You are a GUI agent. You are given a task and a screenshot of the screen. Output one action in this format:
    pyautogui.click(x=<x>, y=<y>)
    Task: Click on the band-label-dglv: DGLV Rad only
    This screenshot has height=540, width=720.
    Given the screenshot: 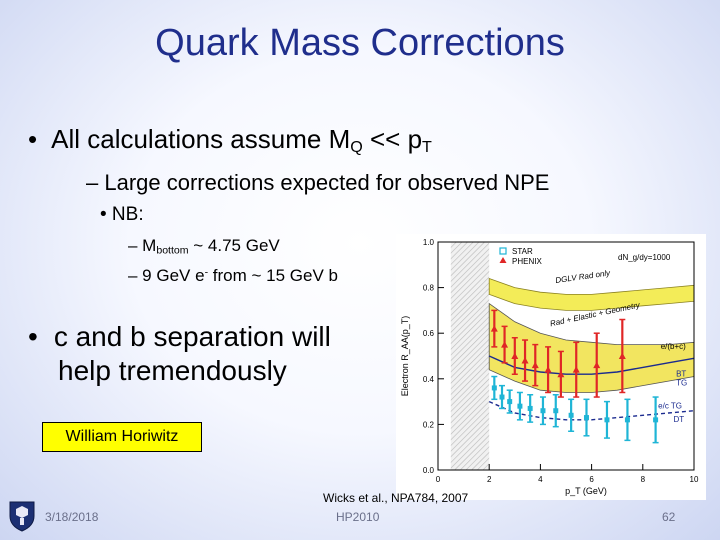 What is the action you would take?
    pyautogui.click(x=583, y=276)
    